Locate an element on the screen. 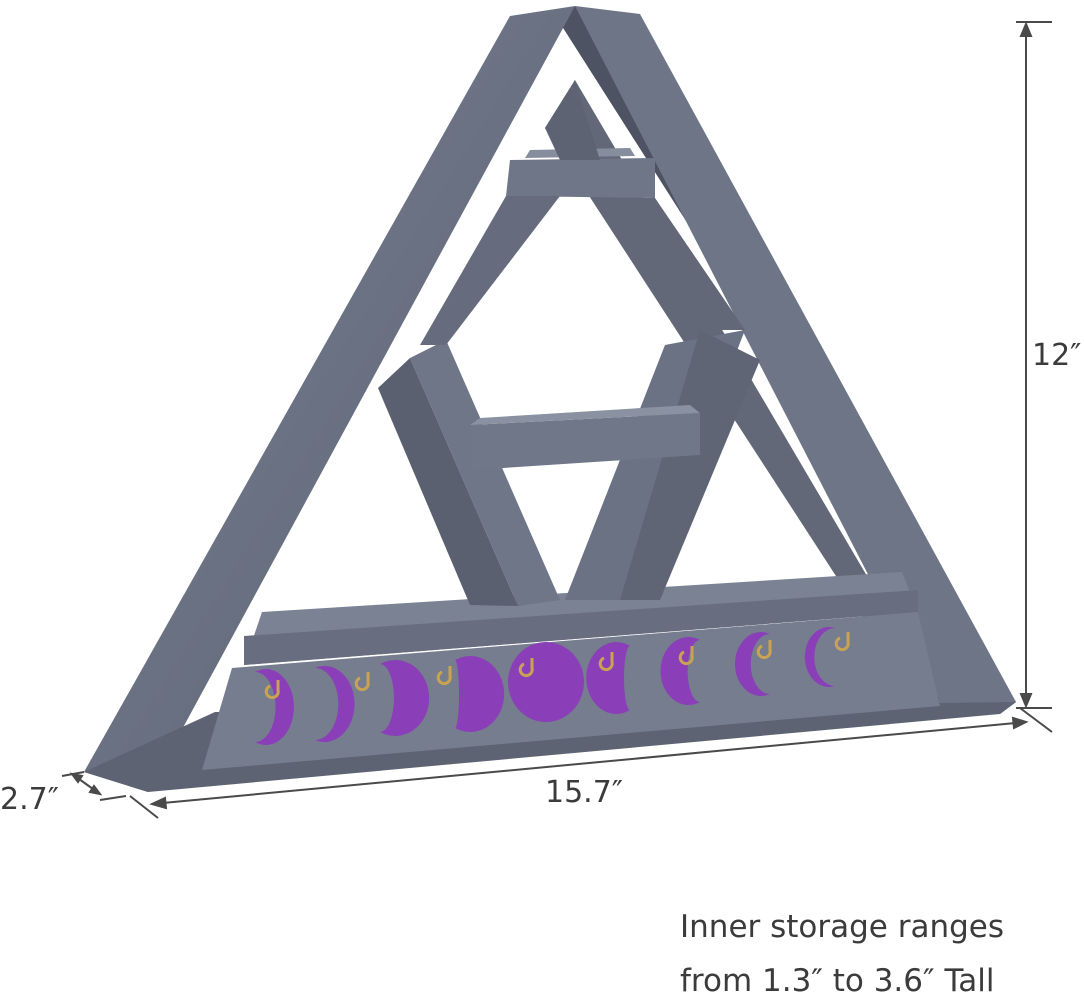  bottom-shelf-front is located at coordinates (581, 627).